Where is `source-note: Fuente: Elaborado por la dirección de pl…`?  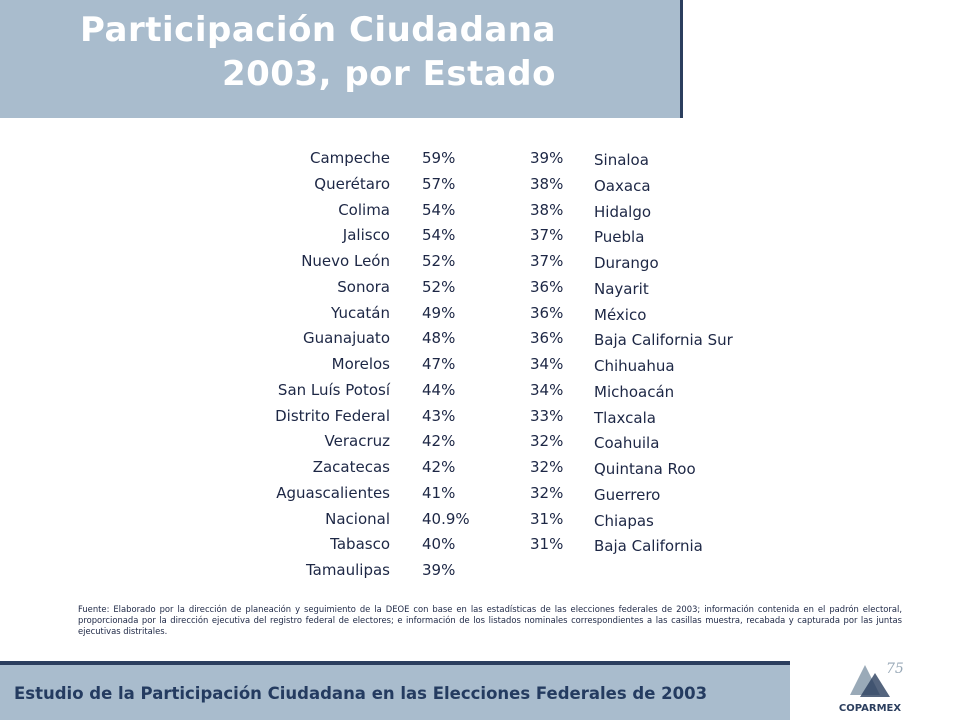
source-note: Fuente: Elaborado por la dirección de pl… is located at coordinates (490, 620).